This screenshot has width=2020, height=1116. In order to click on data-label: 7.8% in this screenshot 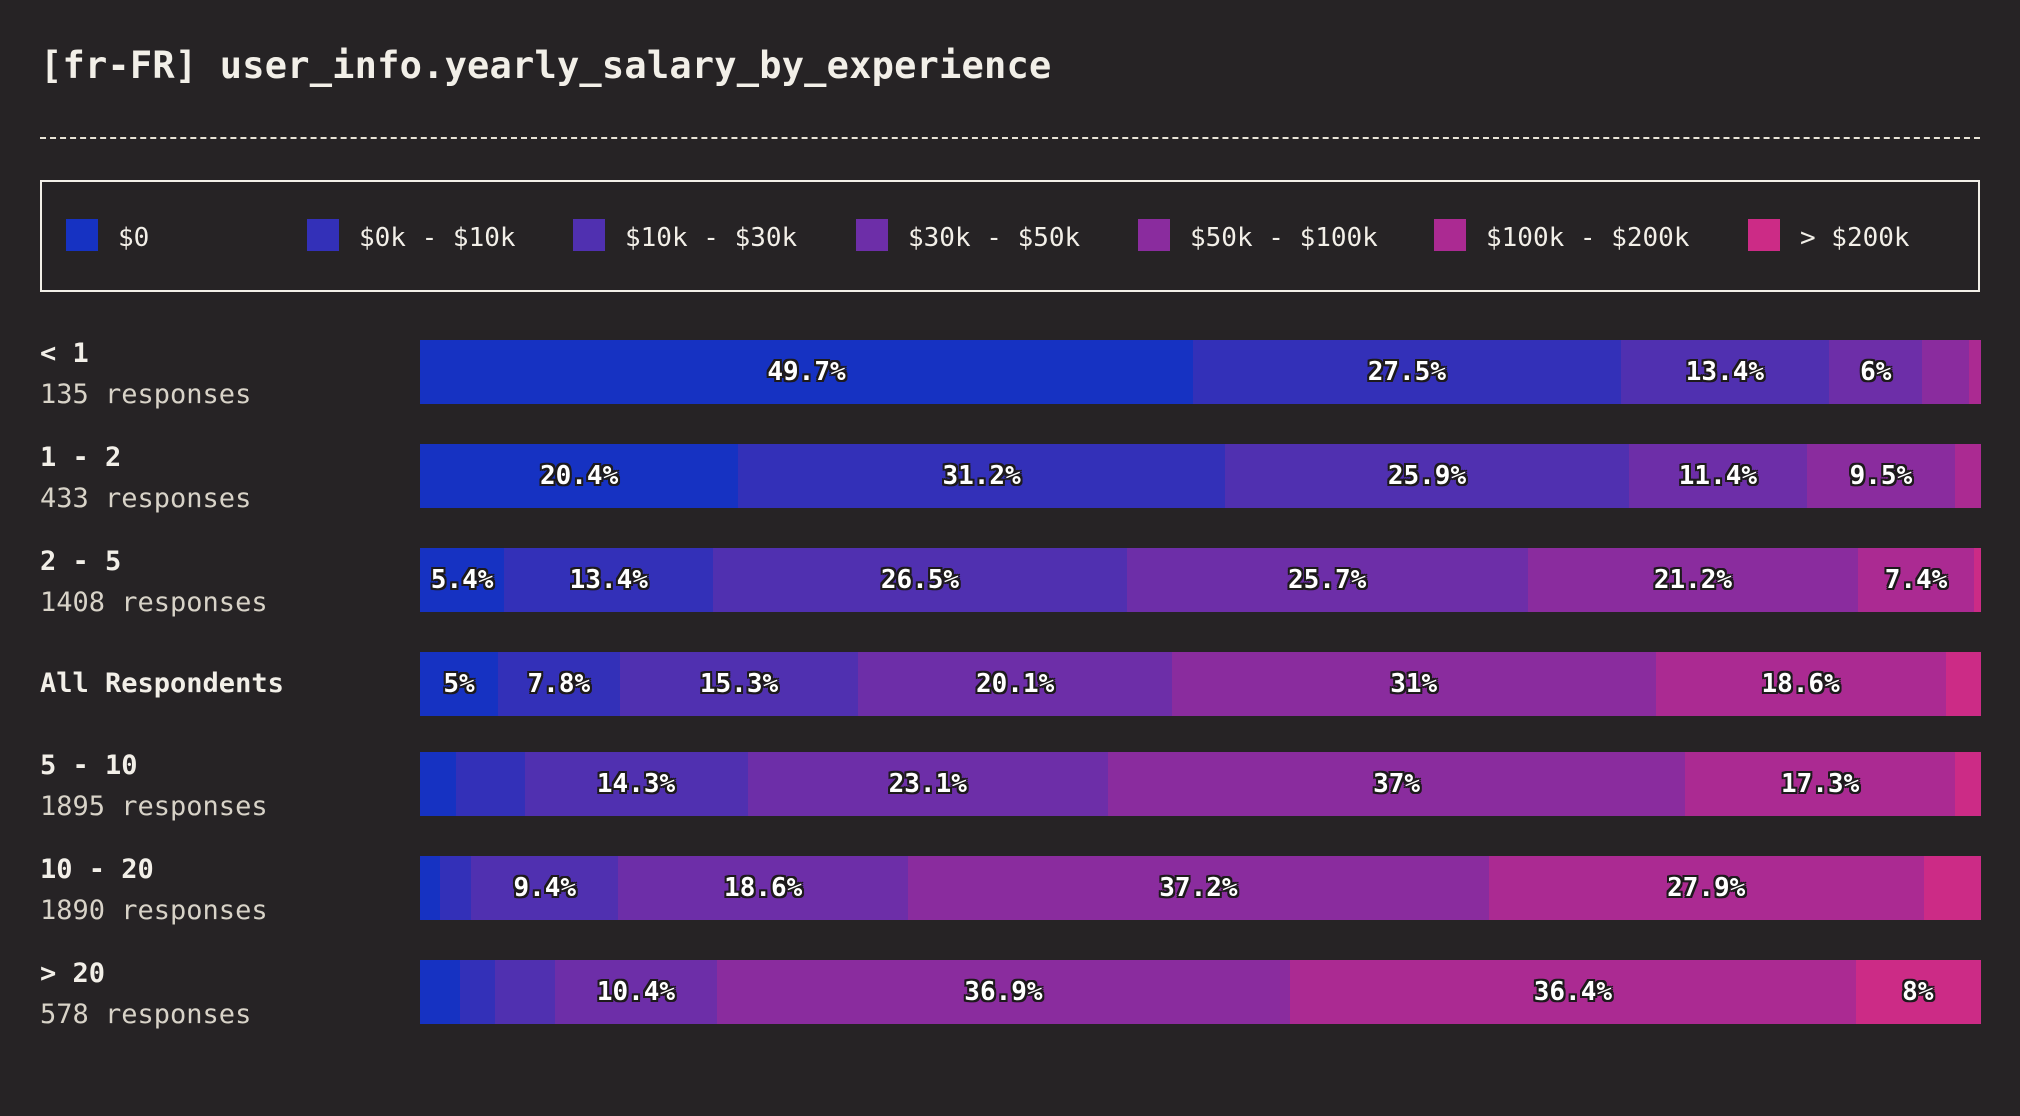, I will do `click(559, 684)`.